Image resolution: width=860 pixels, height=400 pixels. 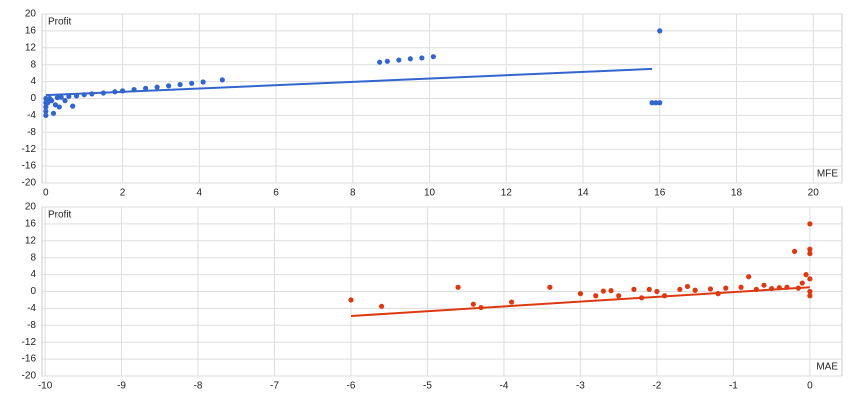 I want to click on x-tick-label: -6, so click(x=351, y=386).